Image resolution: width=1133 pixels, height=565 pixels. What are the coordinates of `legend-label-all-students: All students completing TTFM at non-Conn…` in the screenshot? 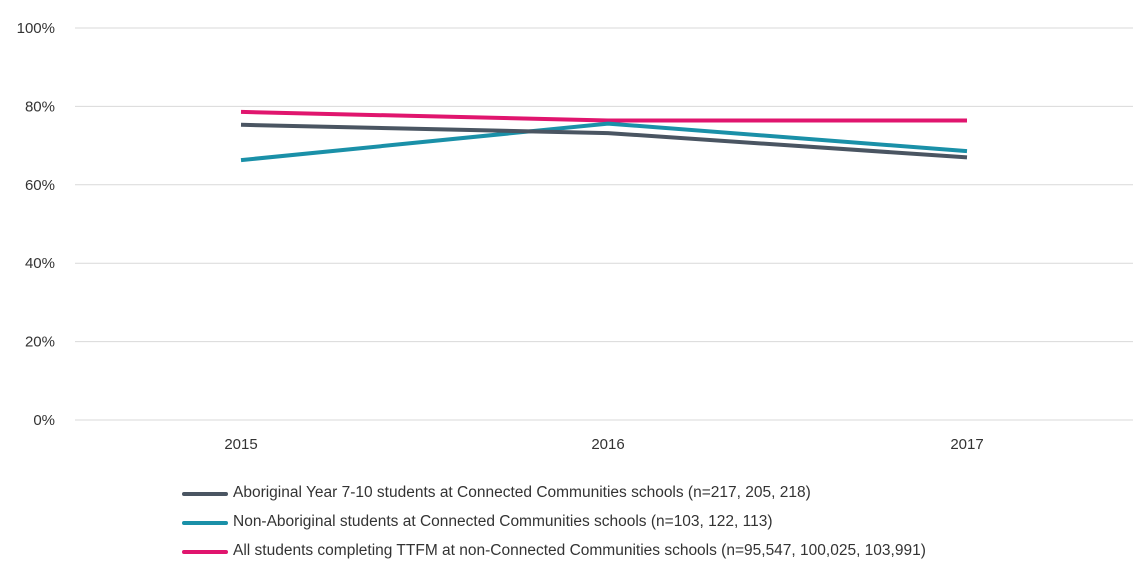 It's located at (579, 550).